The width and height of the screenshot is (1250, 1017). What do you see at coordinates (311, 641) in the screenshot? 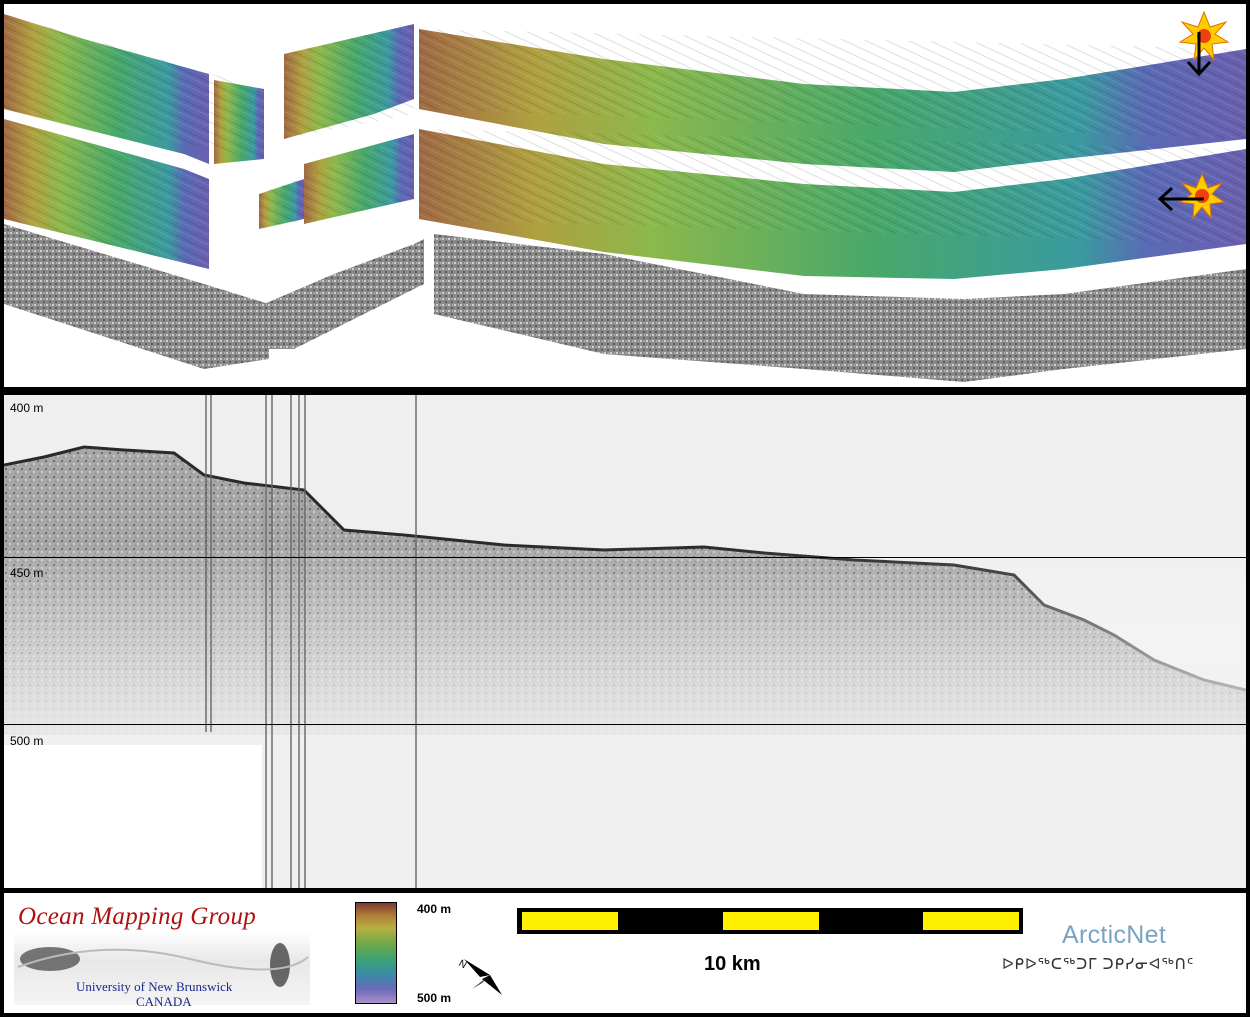
I see `noise-stripes` at bounding box center [311, 641].